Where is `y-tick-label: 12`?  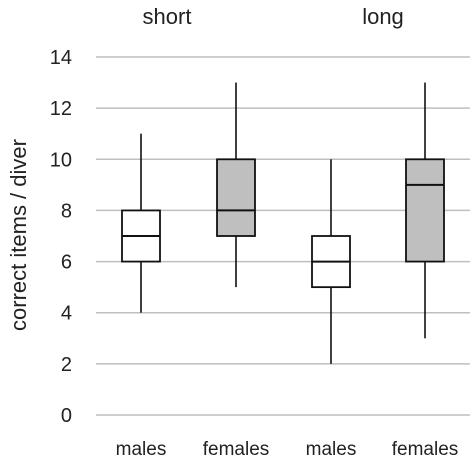 y-tick-label: 12 is located at coordinates (61, 109).